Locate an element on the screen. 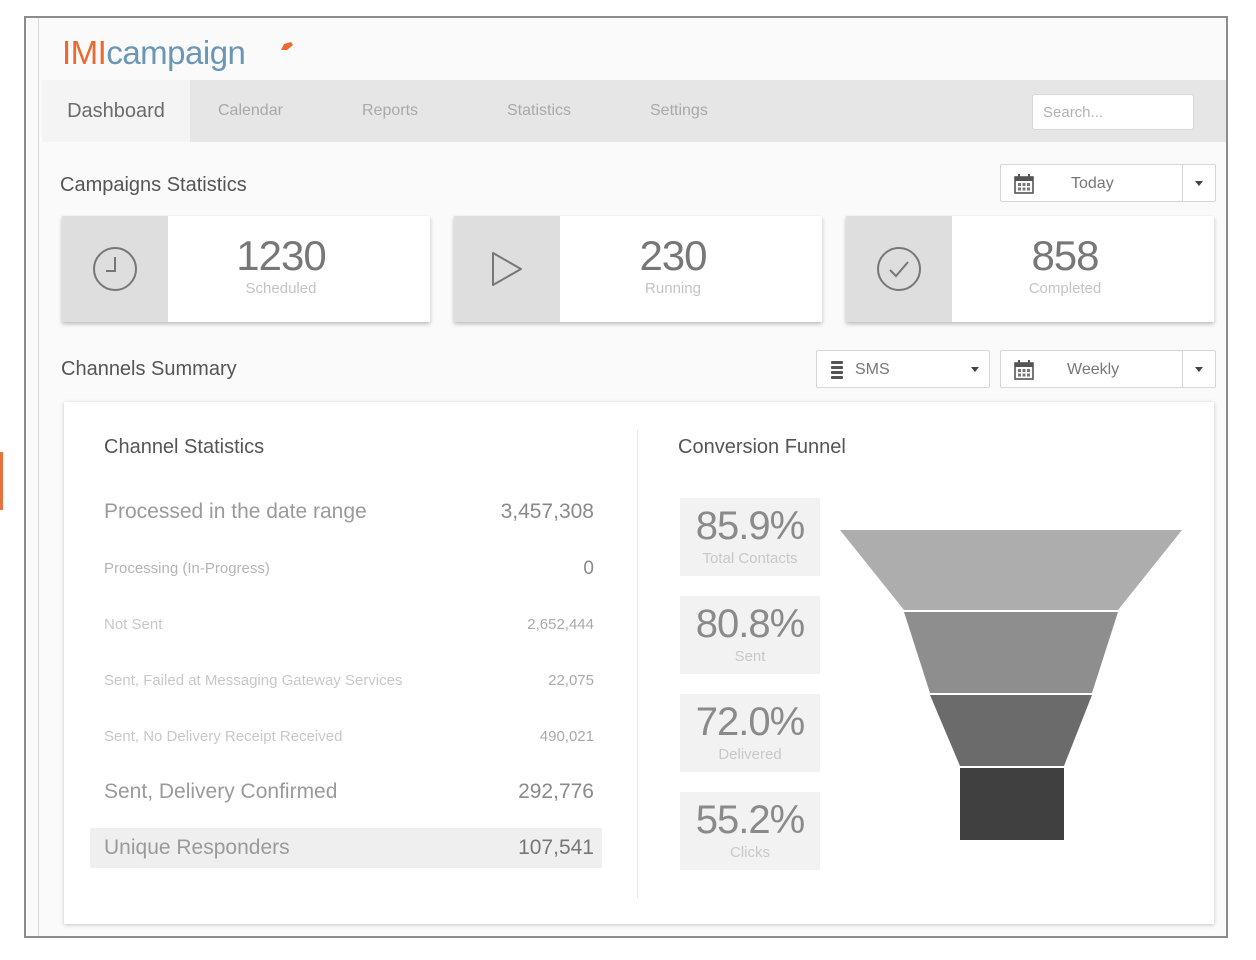 Image resolution: width=1256 pixels, height=960 pixels. stat-row-highlighted: Unique Responders 107,541 is located at coordinates (346, 848).